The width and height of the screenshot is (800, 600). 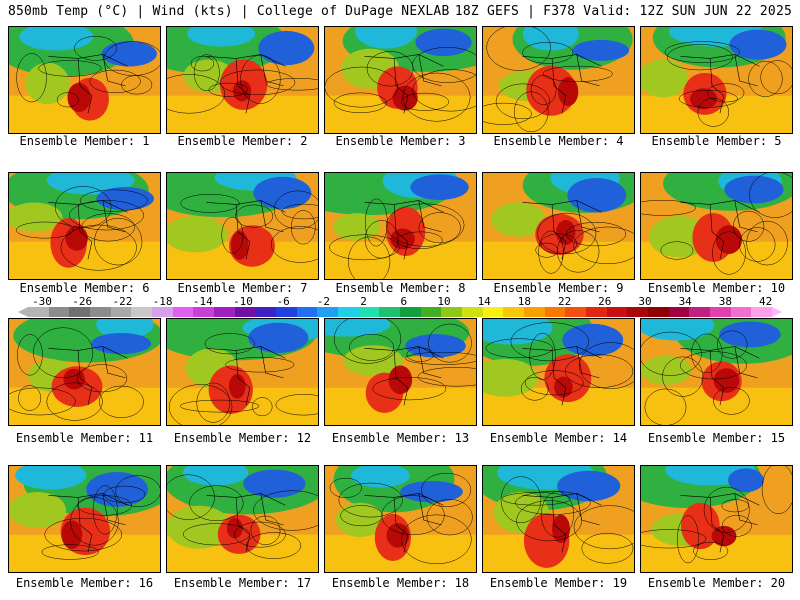 What do you see at coordinates (558, 583) in the screenshot?
I see `ensemble-member-label: Ensemble Member: 19` at bounding box center [558, 583].